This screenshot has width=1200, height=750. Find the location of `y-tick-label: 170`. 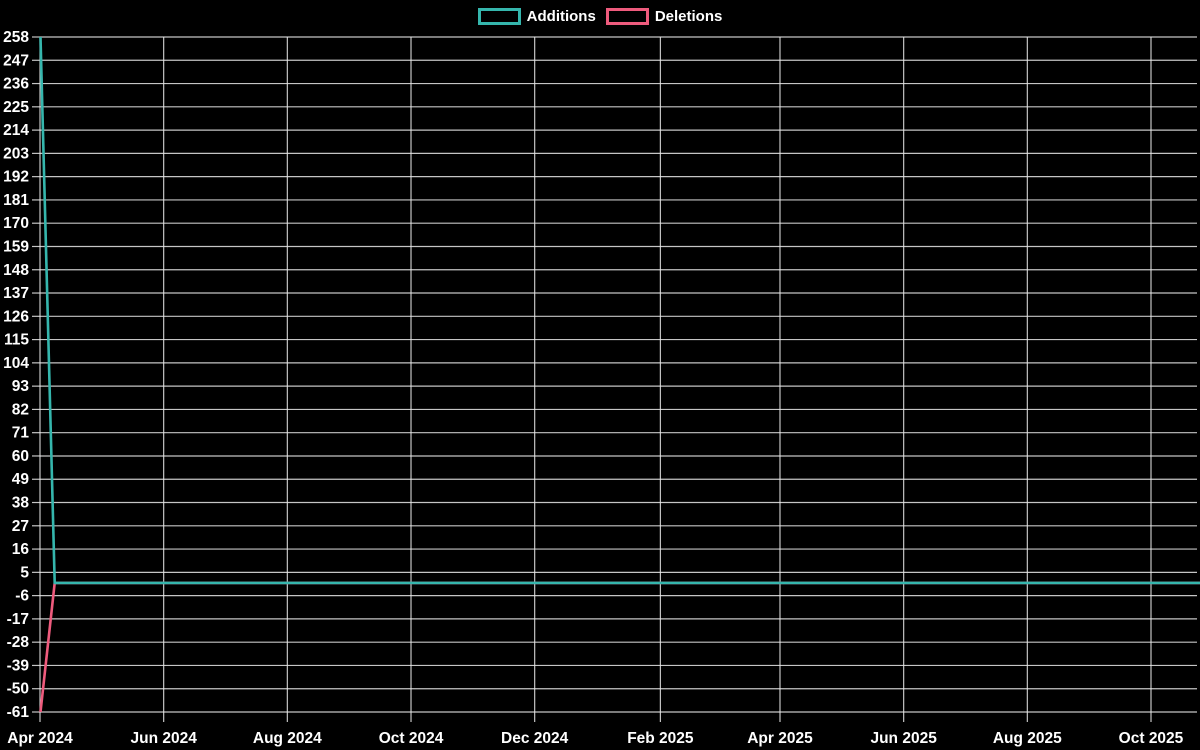

y-tick-label: 170 is located at coordinates (16, 223).